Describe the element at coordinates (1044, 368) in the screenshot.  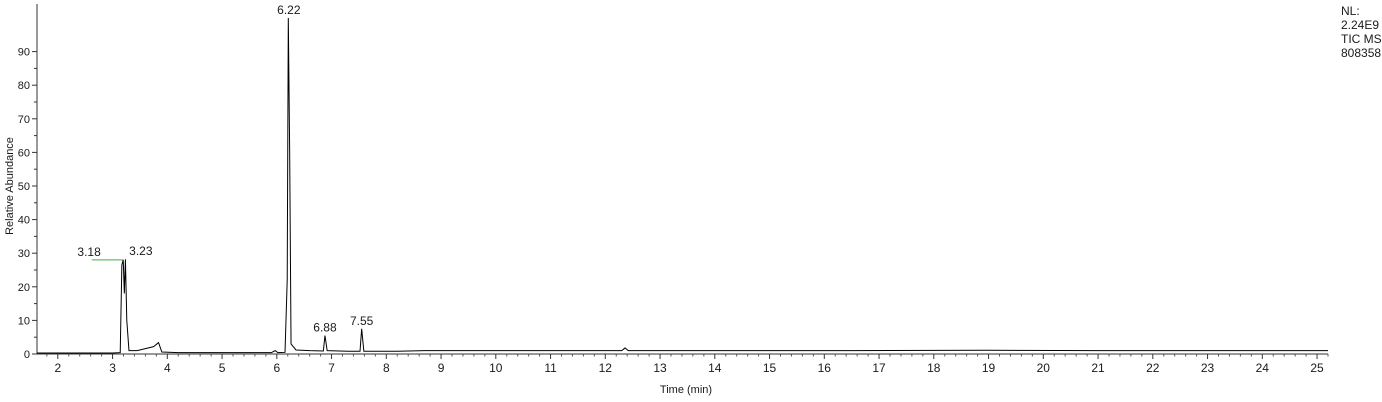
I see `x-tick-label: 20` at that location.